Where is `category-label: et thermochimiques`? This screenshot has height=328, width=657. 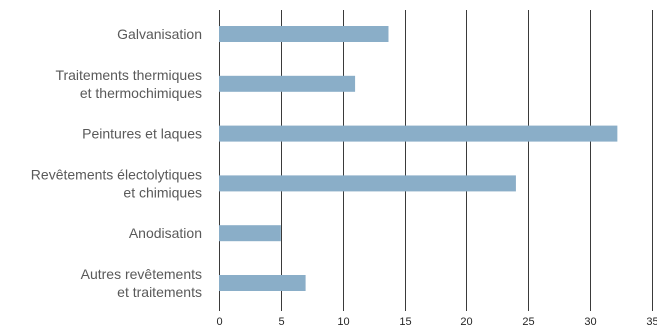
category-label: et thermochimiques is located at coordinates (141, 93).